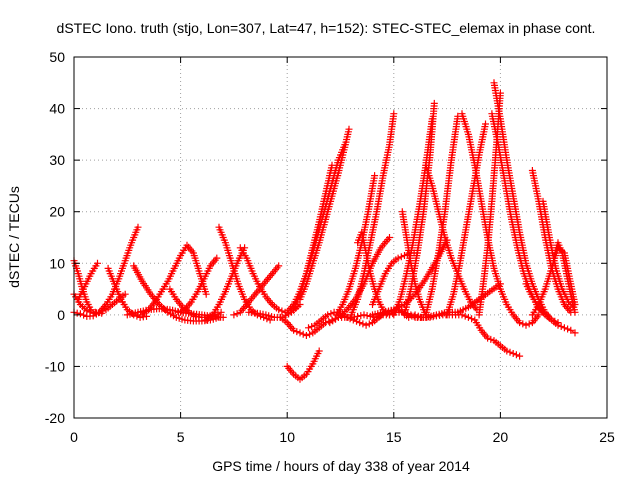  Describe the element at coordinates (57, 109) in the screenshot. I see `y-tick-label: 40` at that location.